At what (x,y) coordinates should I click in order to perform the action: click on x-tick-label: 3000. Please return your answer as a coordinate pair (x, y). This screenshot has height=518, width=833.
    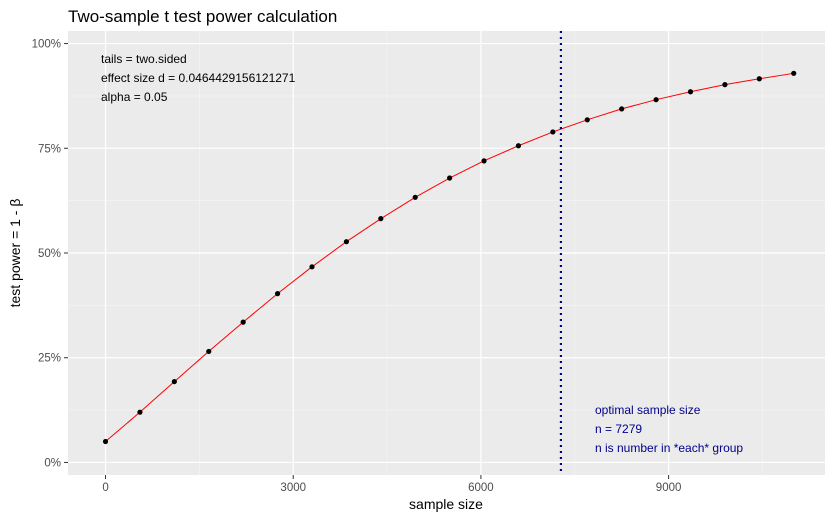
    Looking at the image, I should click on (293, 488).